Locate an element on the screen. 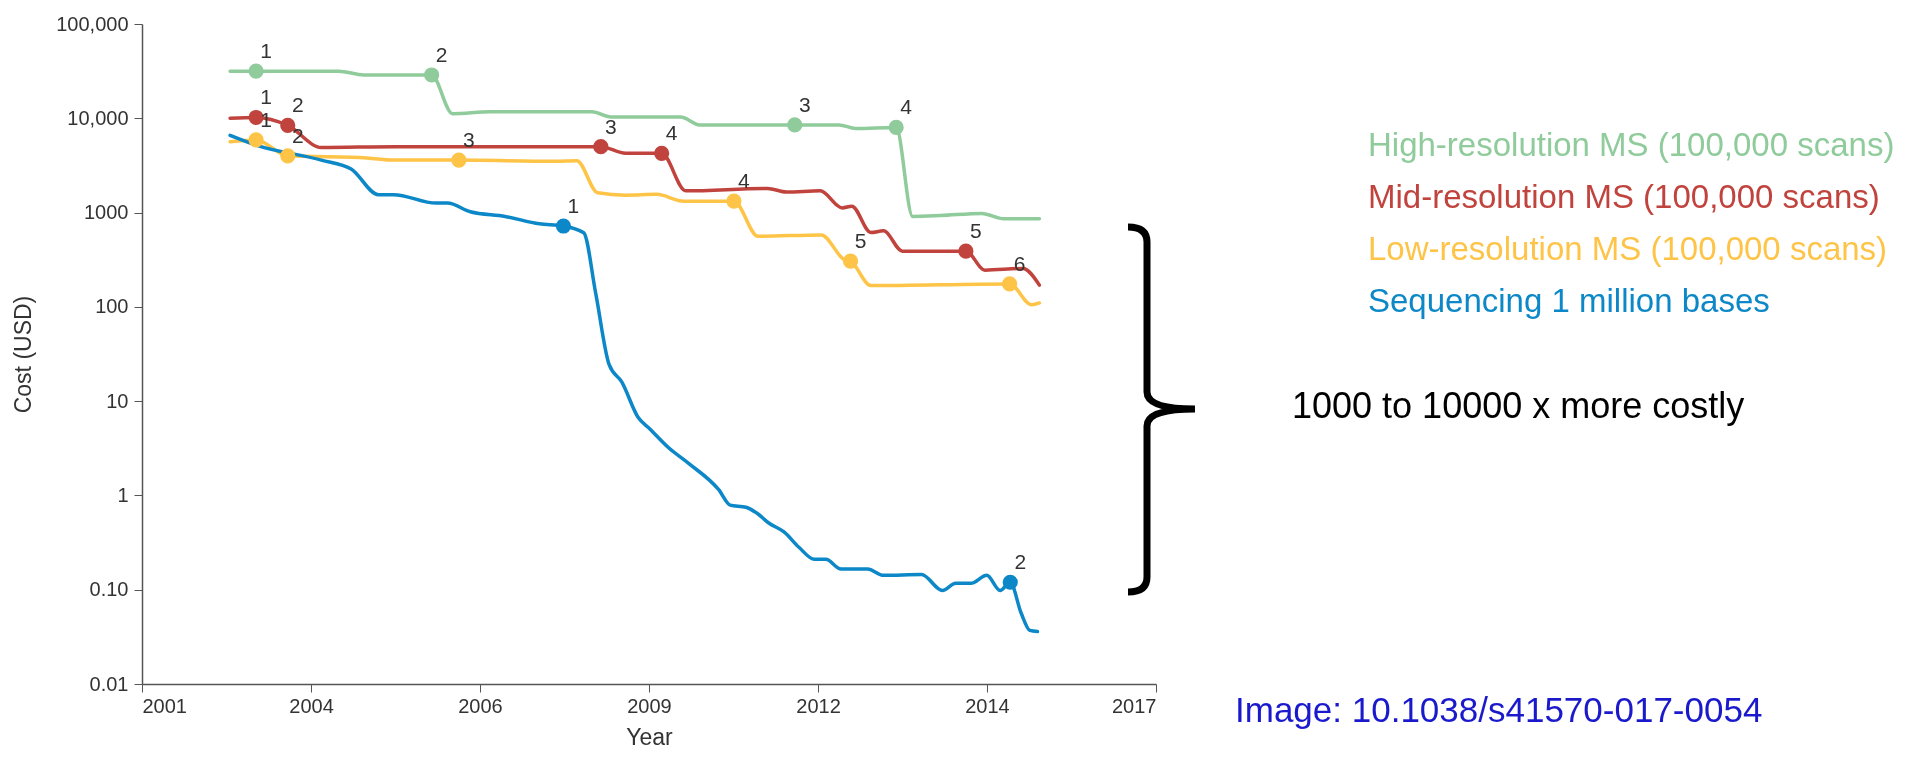  text: Mid-resolution MS (100,000 scans) is located at coordinates (1624, 196).